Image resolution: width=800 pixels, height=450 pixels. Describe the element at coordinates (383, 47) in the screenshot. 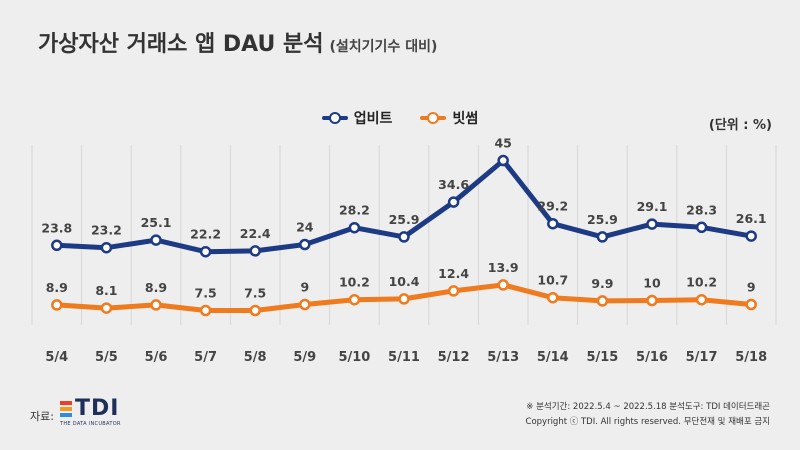

I see `title-subtitle: (설치기기수 대비)` at that location.